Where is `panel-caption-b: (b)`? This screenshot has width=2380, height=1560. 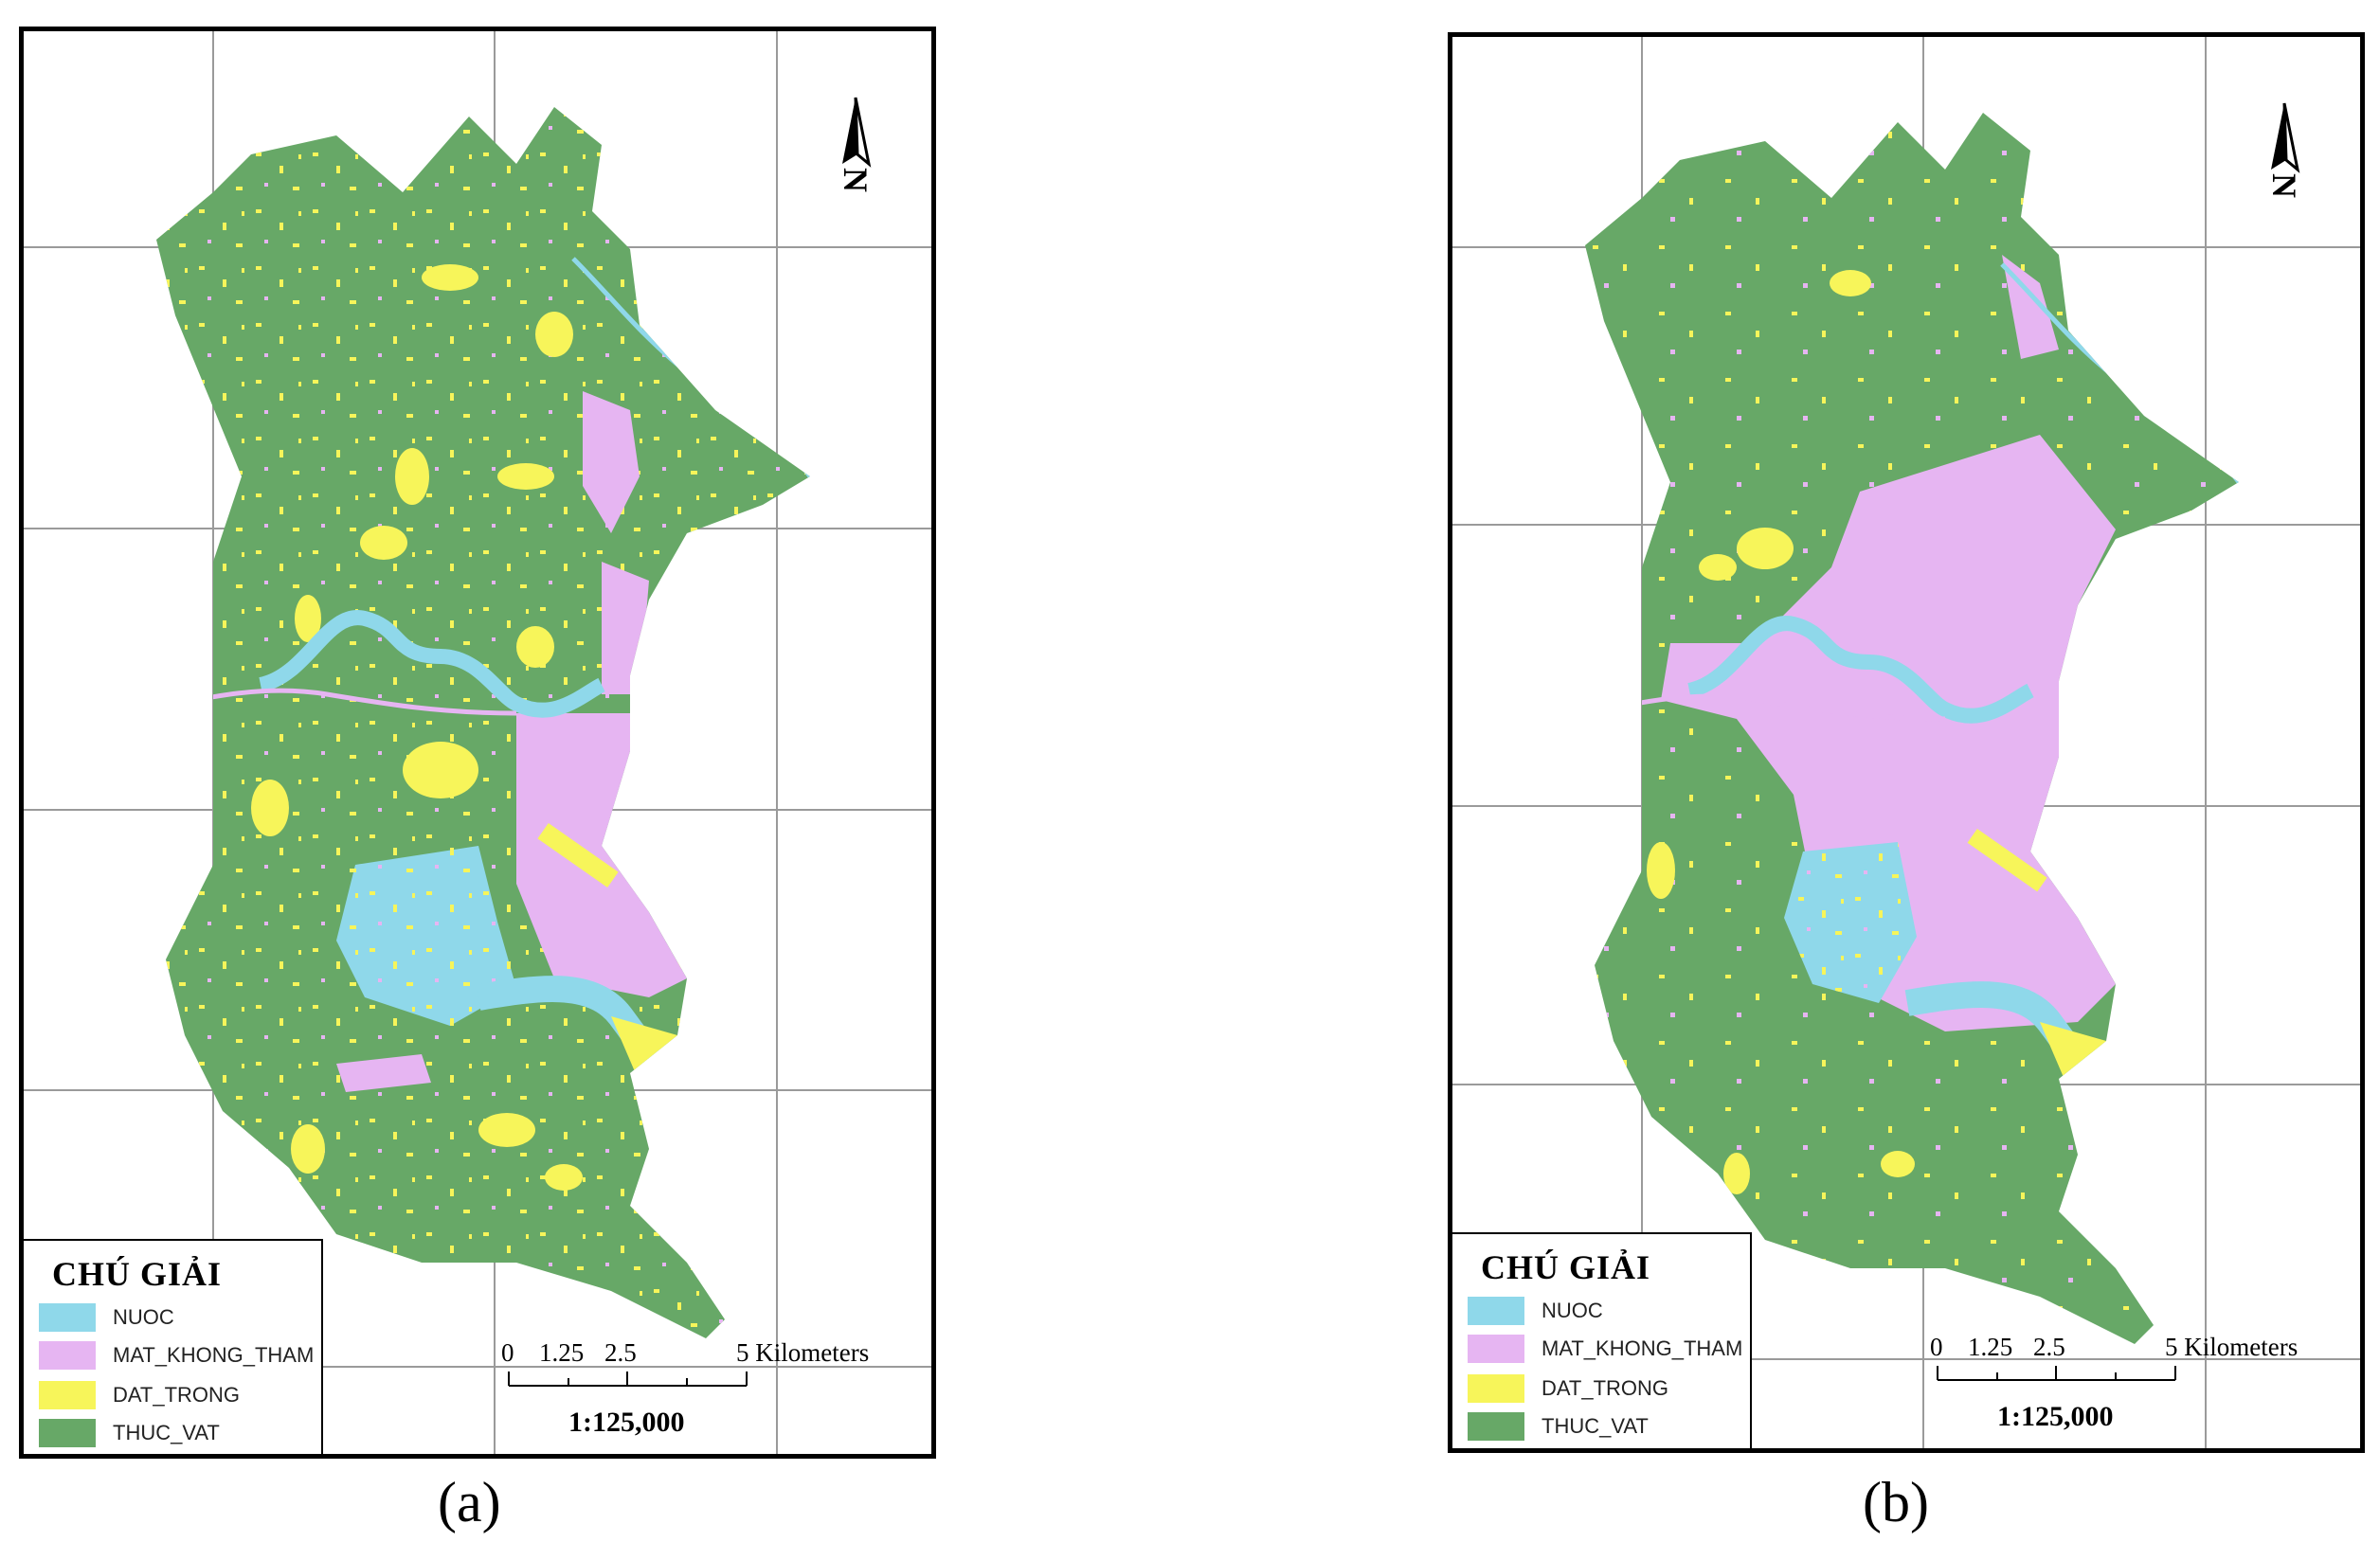 panel-caption-b: (b) is located at coordinates (1896, 1502).